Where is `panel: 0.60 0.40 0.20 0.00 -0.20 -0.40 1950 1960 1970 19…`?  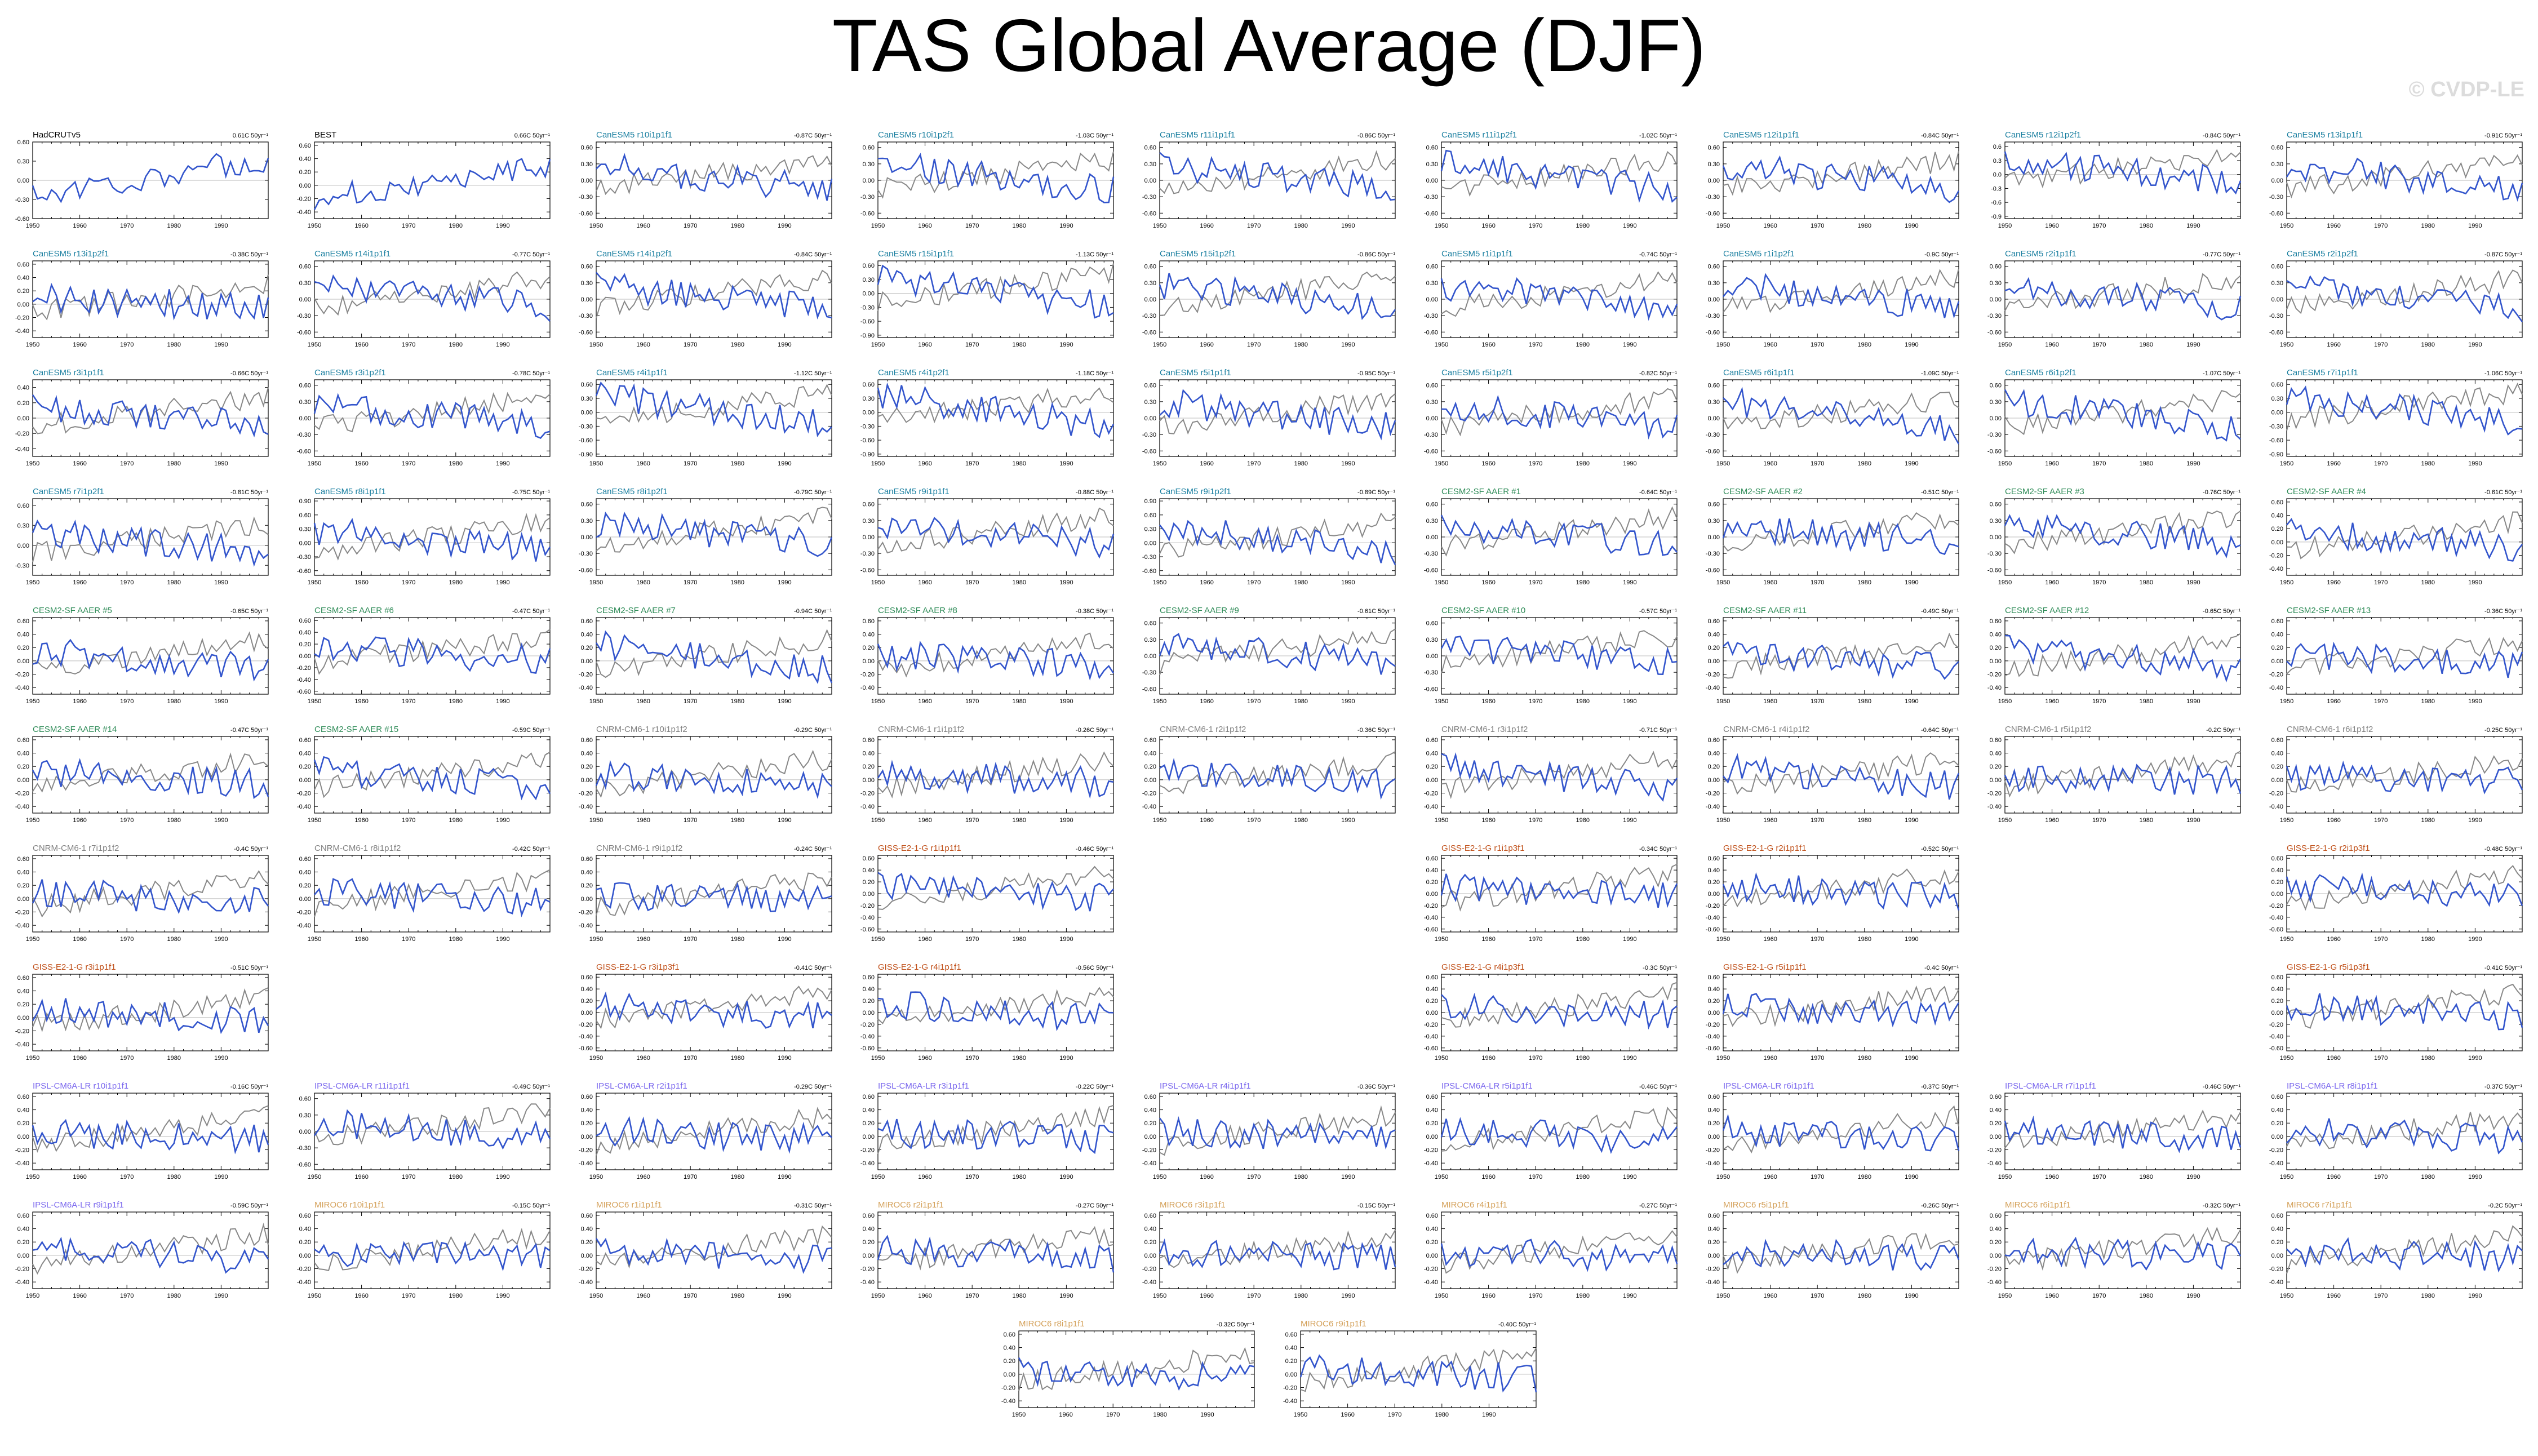 panel: 0.60 0.40 0.20 0.00 -0.20 -0.40 1950 1960 1970 19… is located at coordinates (706, 655).